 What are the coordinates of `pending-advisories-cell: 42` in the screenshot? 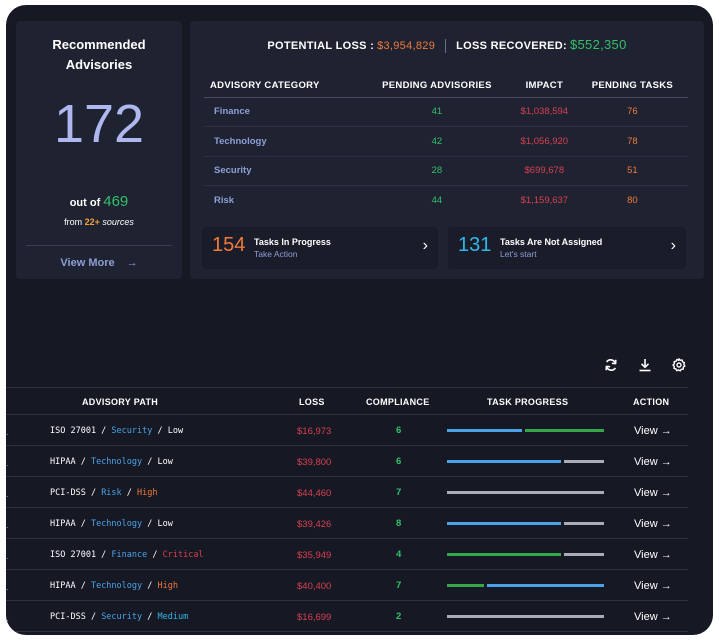 It's located at (437, 141).